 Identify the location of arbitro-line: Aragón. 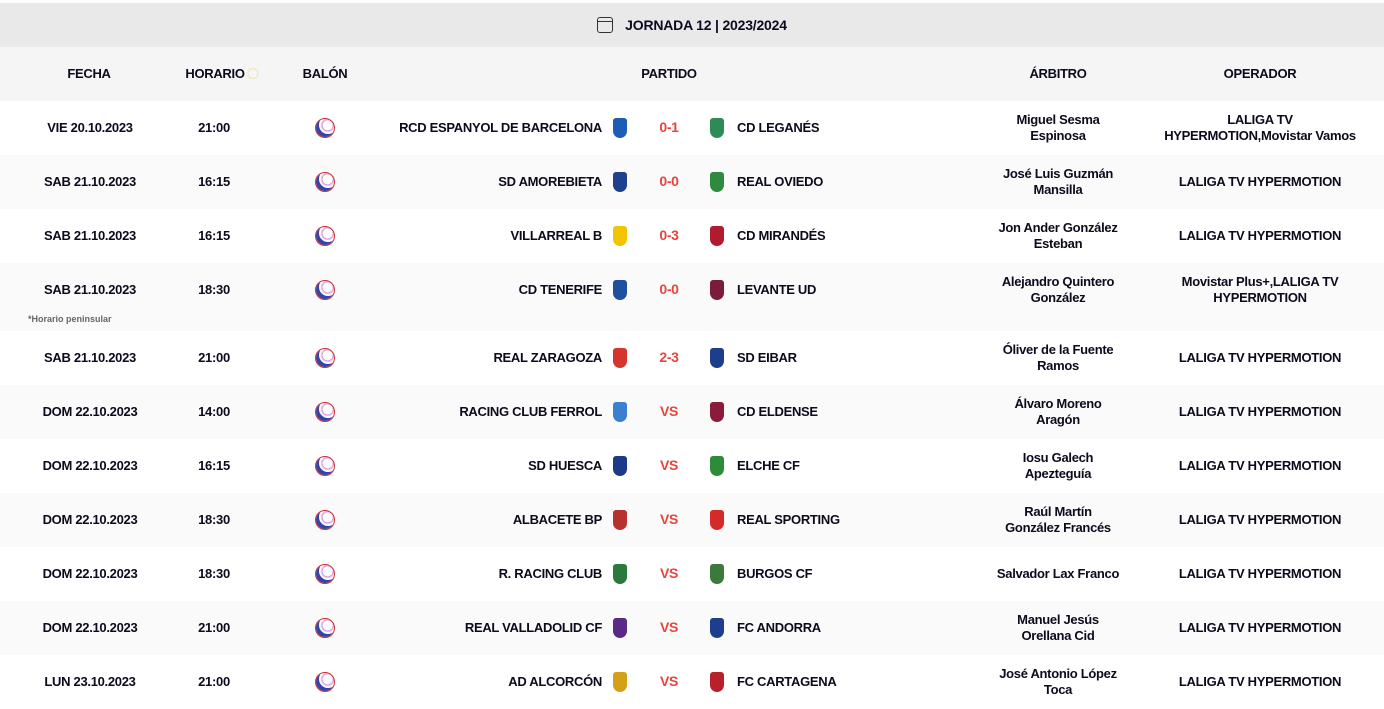
(1058, 419).